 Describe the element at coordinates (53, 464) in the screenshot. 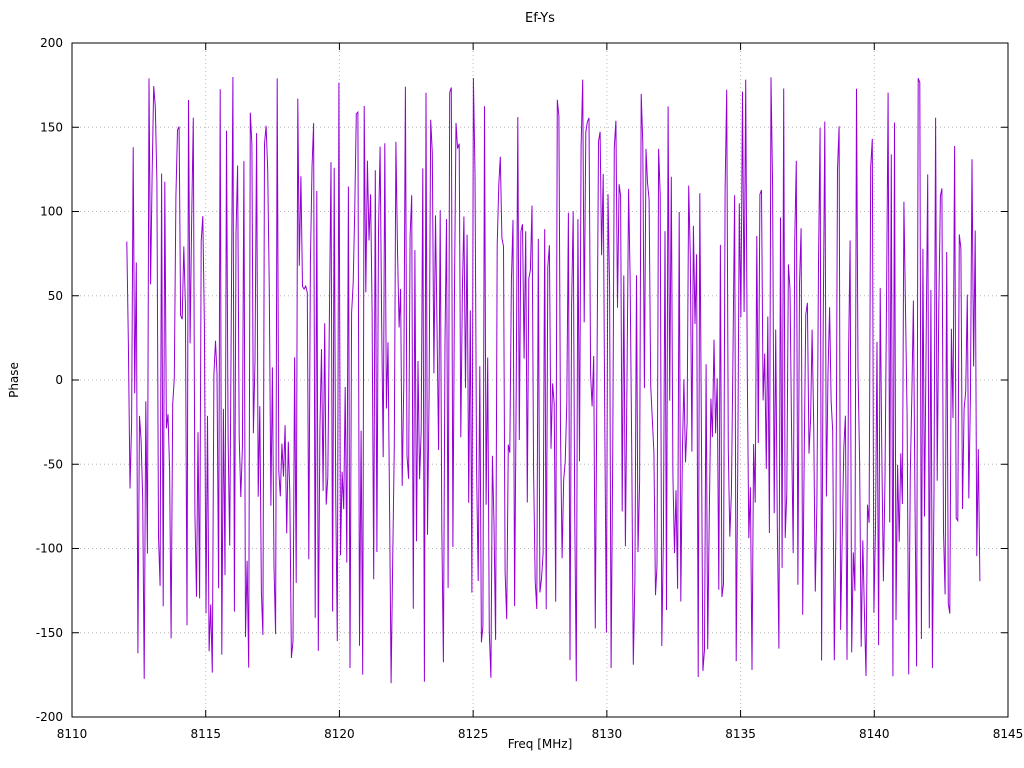

I see `y-tick-label: -50` at that location.